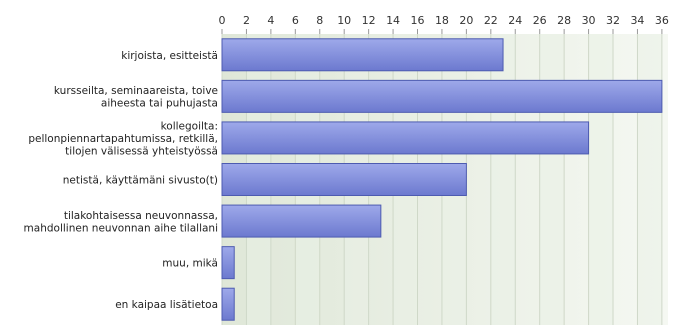 This screenshot has width=675, height=331. I want to click on x-tick-label: 0, so click(222, 20).